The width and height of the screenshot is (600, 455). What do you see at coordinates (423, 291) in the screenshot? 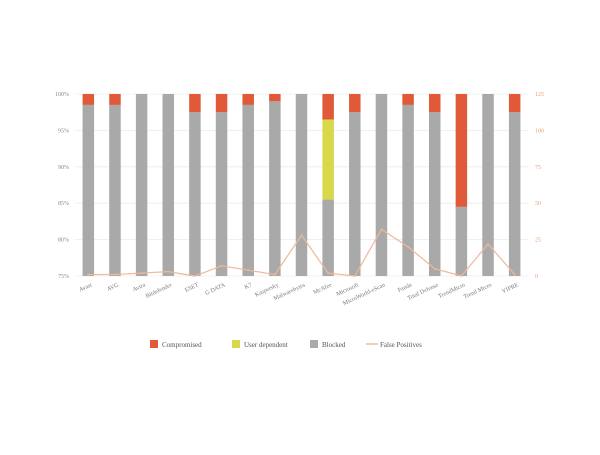
I see `category-label: Total Defense` at bounding box center [423, 291].